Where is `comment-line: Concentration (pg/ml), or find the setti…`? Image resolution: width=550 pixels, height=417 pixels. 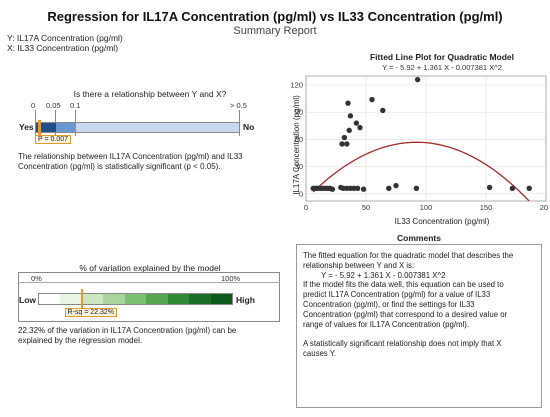
comment-line: Concentration (pg/ml), or find the setti… is located at coordinates (389, 304).